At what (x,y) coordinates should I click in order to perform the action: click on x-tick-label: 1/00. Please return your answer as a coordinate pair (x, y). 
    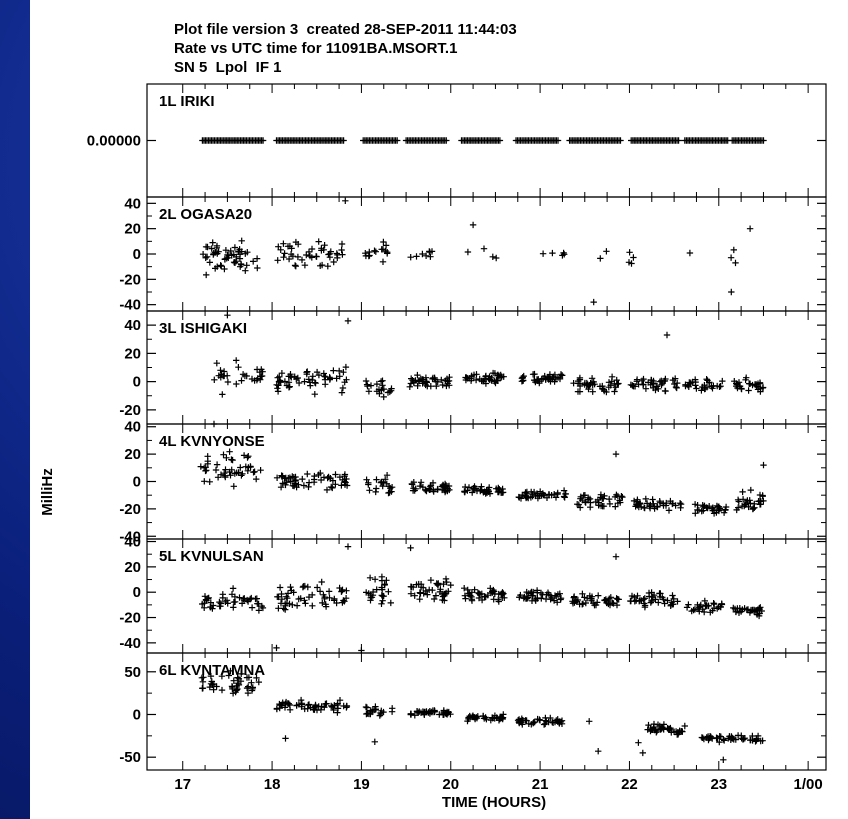
    Looking at the image, I should click on (808, 784).